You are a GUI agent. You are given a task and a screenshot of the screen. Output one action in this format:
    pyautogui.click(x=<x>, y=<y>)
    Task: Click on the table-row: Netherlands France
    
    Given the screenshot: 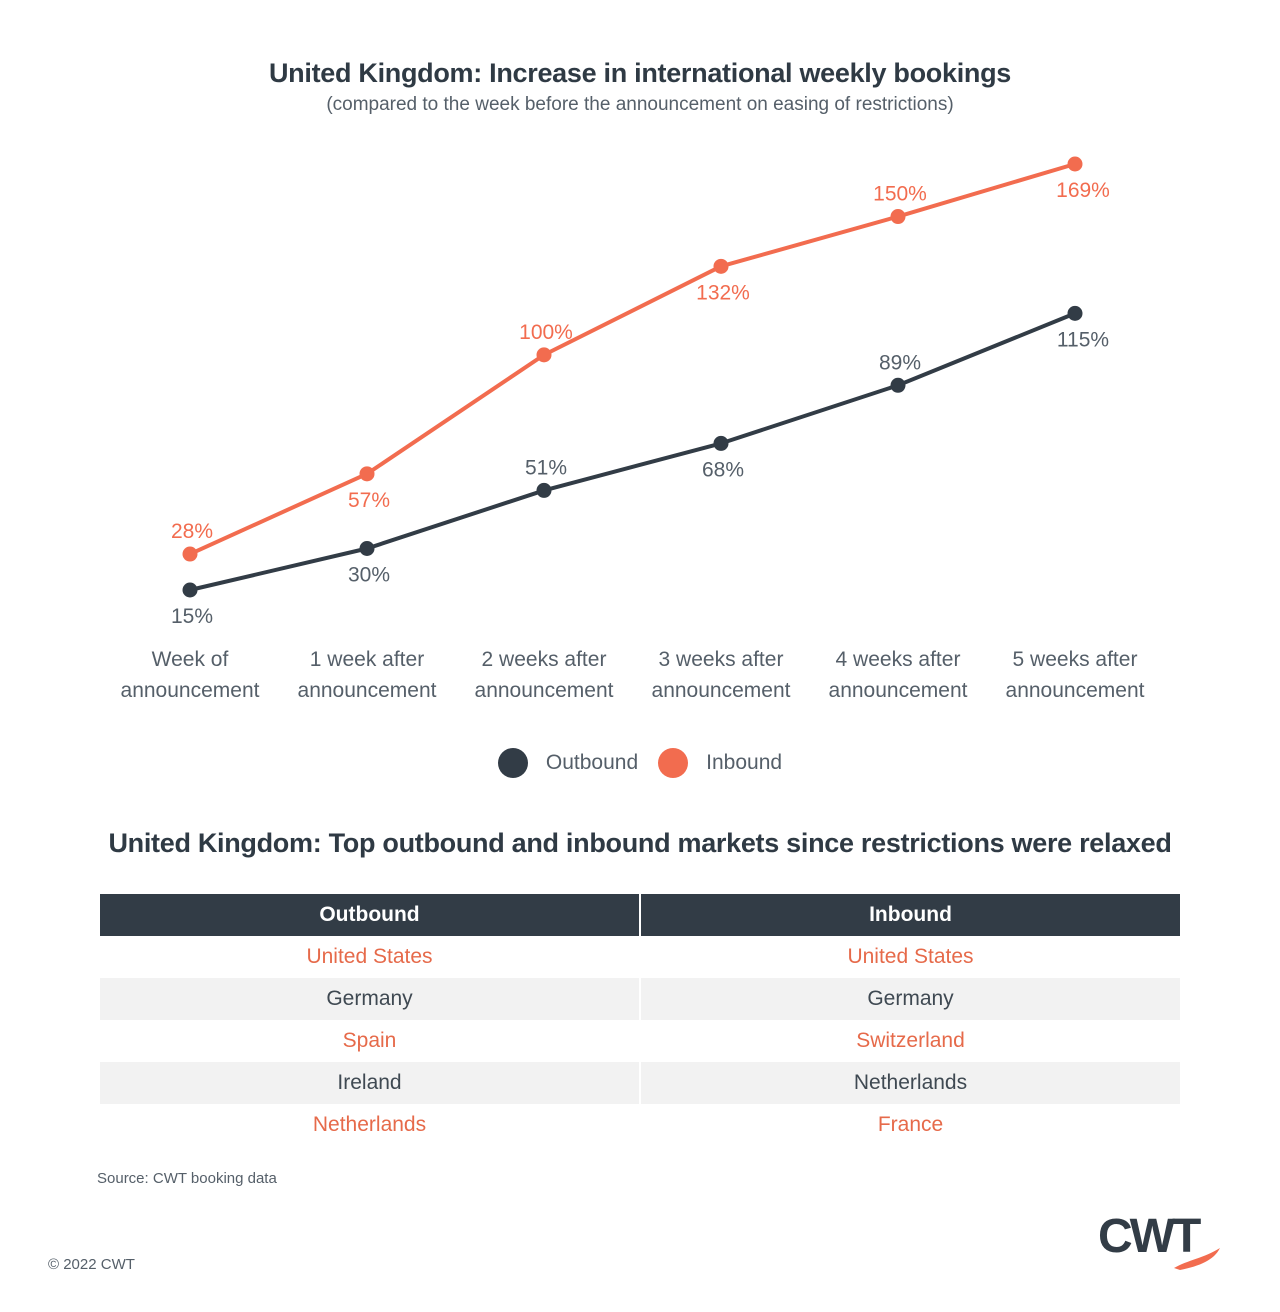 What is the action you would take?
    pyautogui.click(x=640, y=1125)
    